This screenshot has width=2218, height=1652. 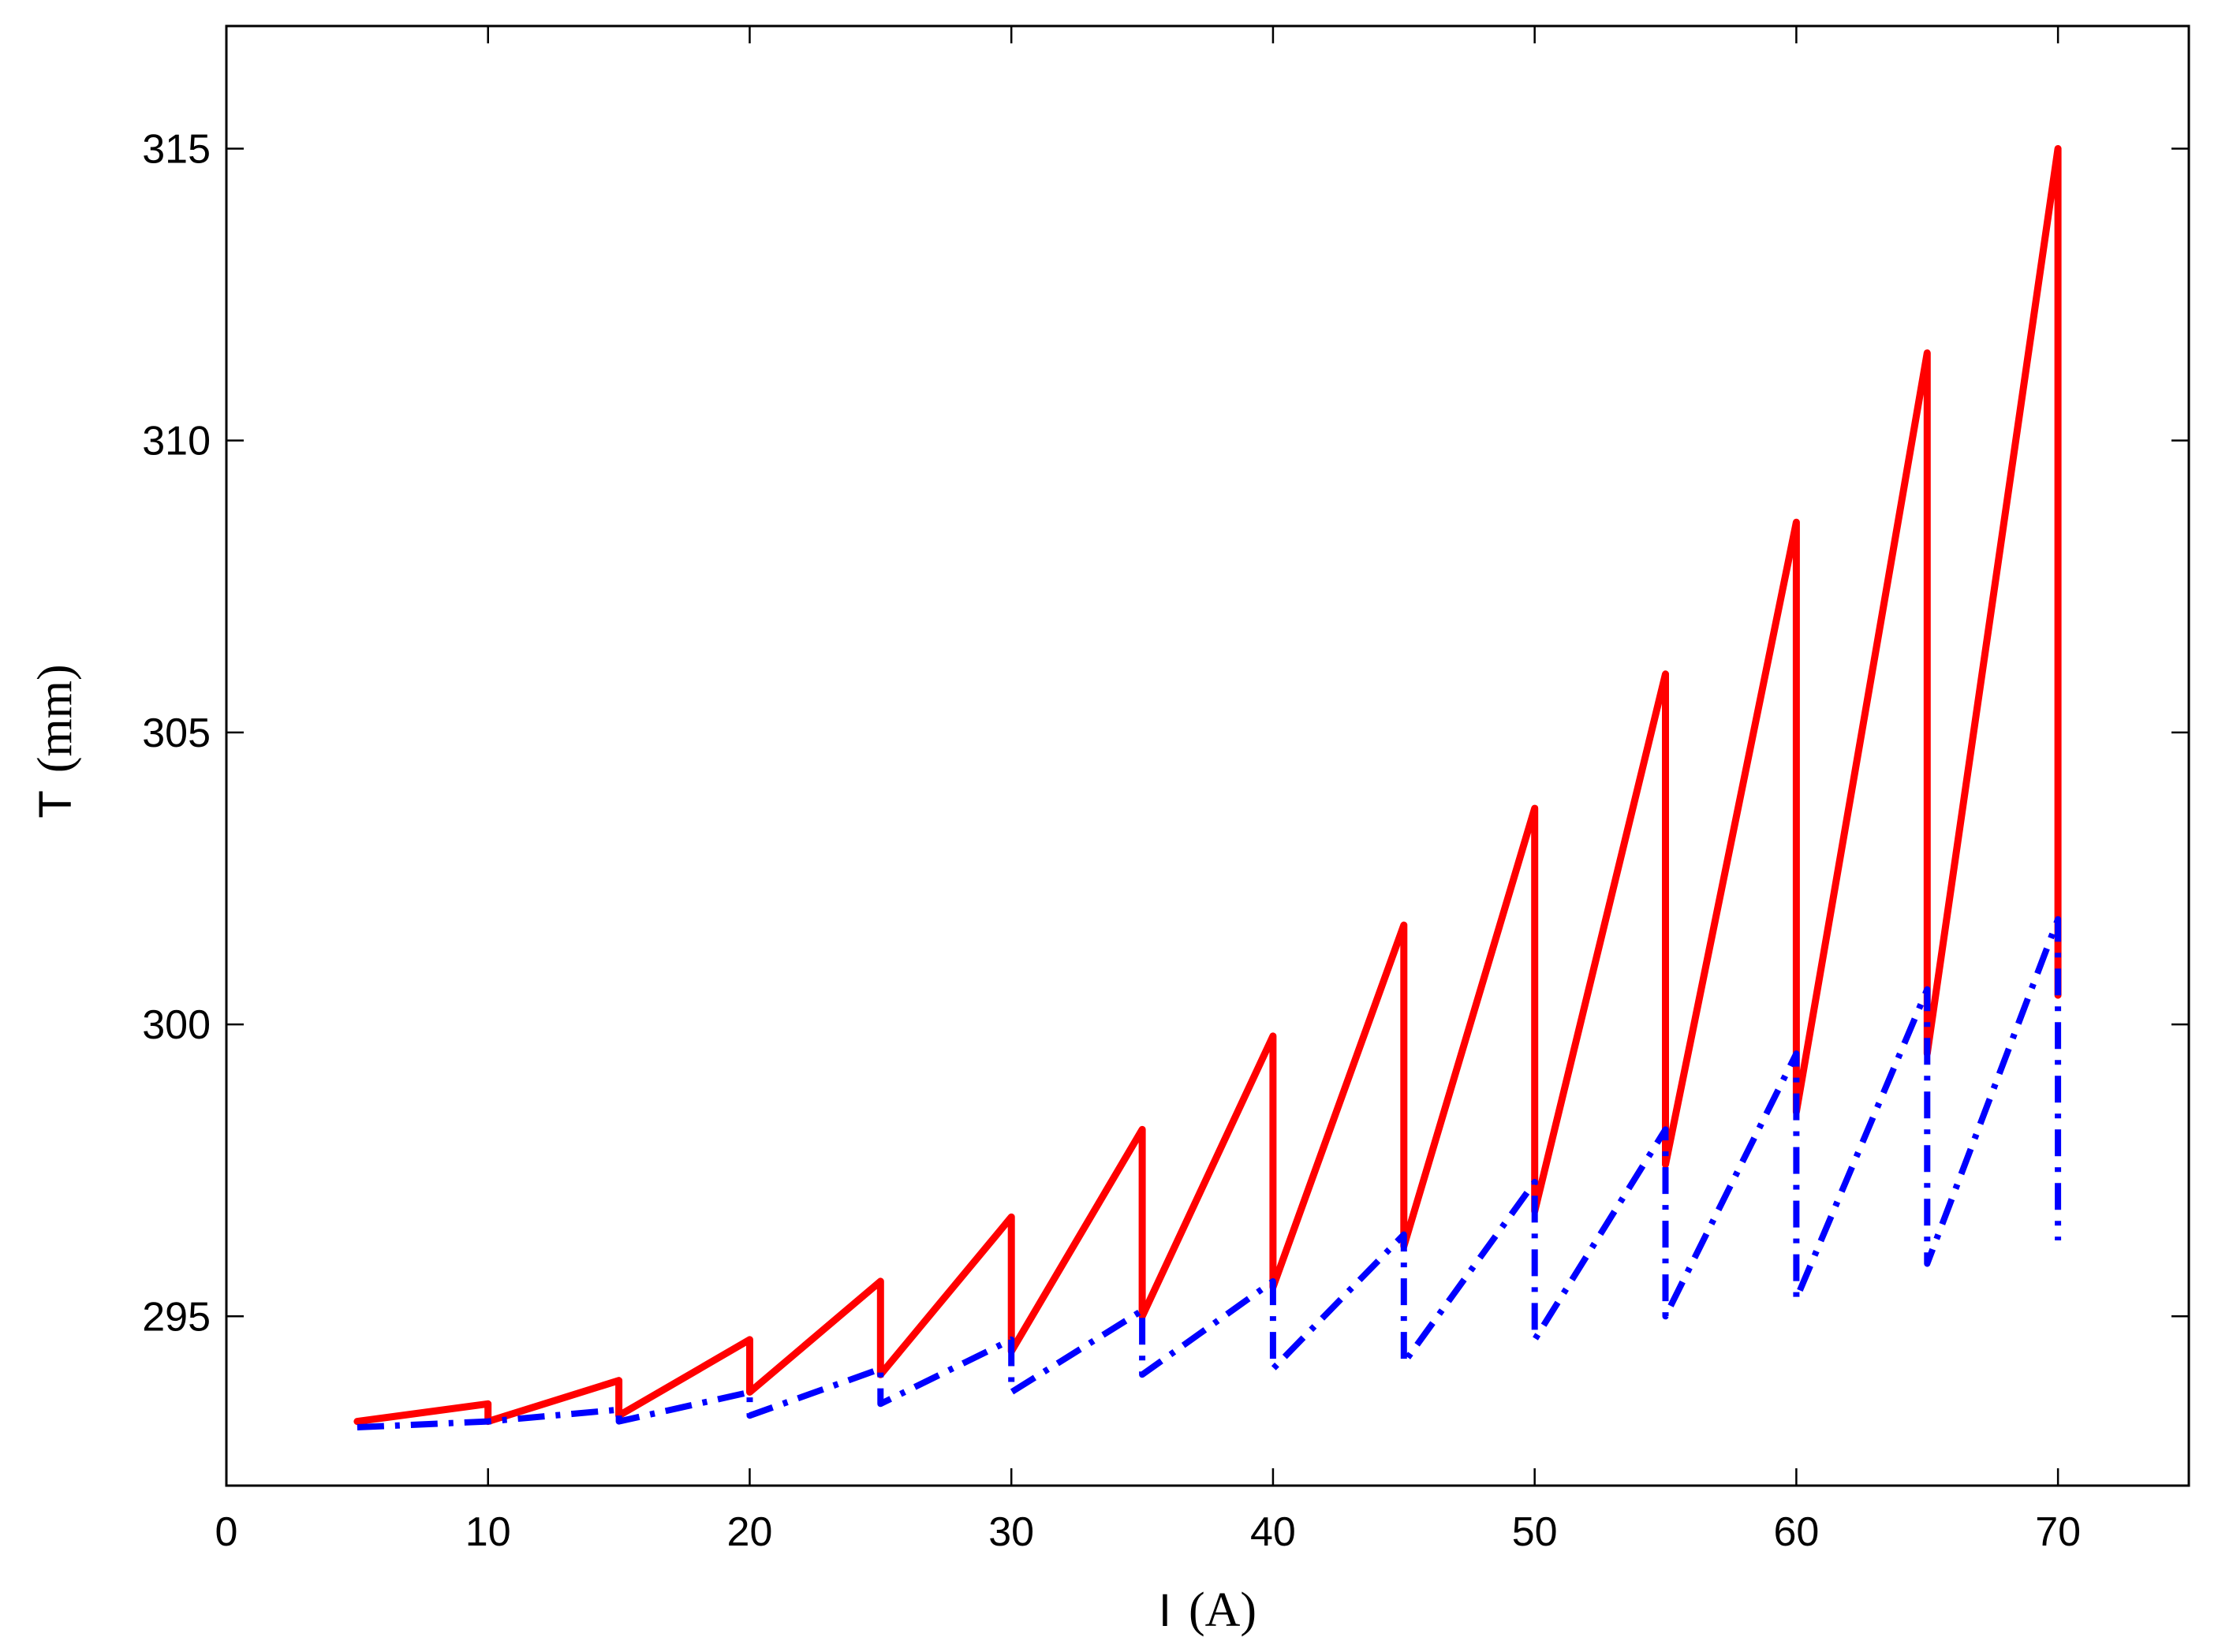 What do you see at coordinates (1273, 1532) in the screenshot?
I see `x-tick-label: 40` at bounding box center [1273, 1532].